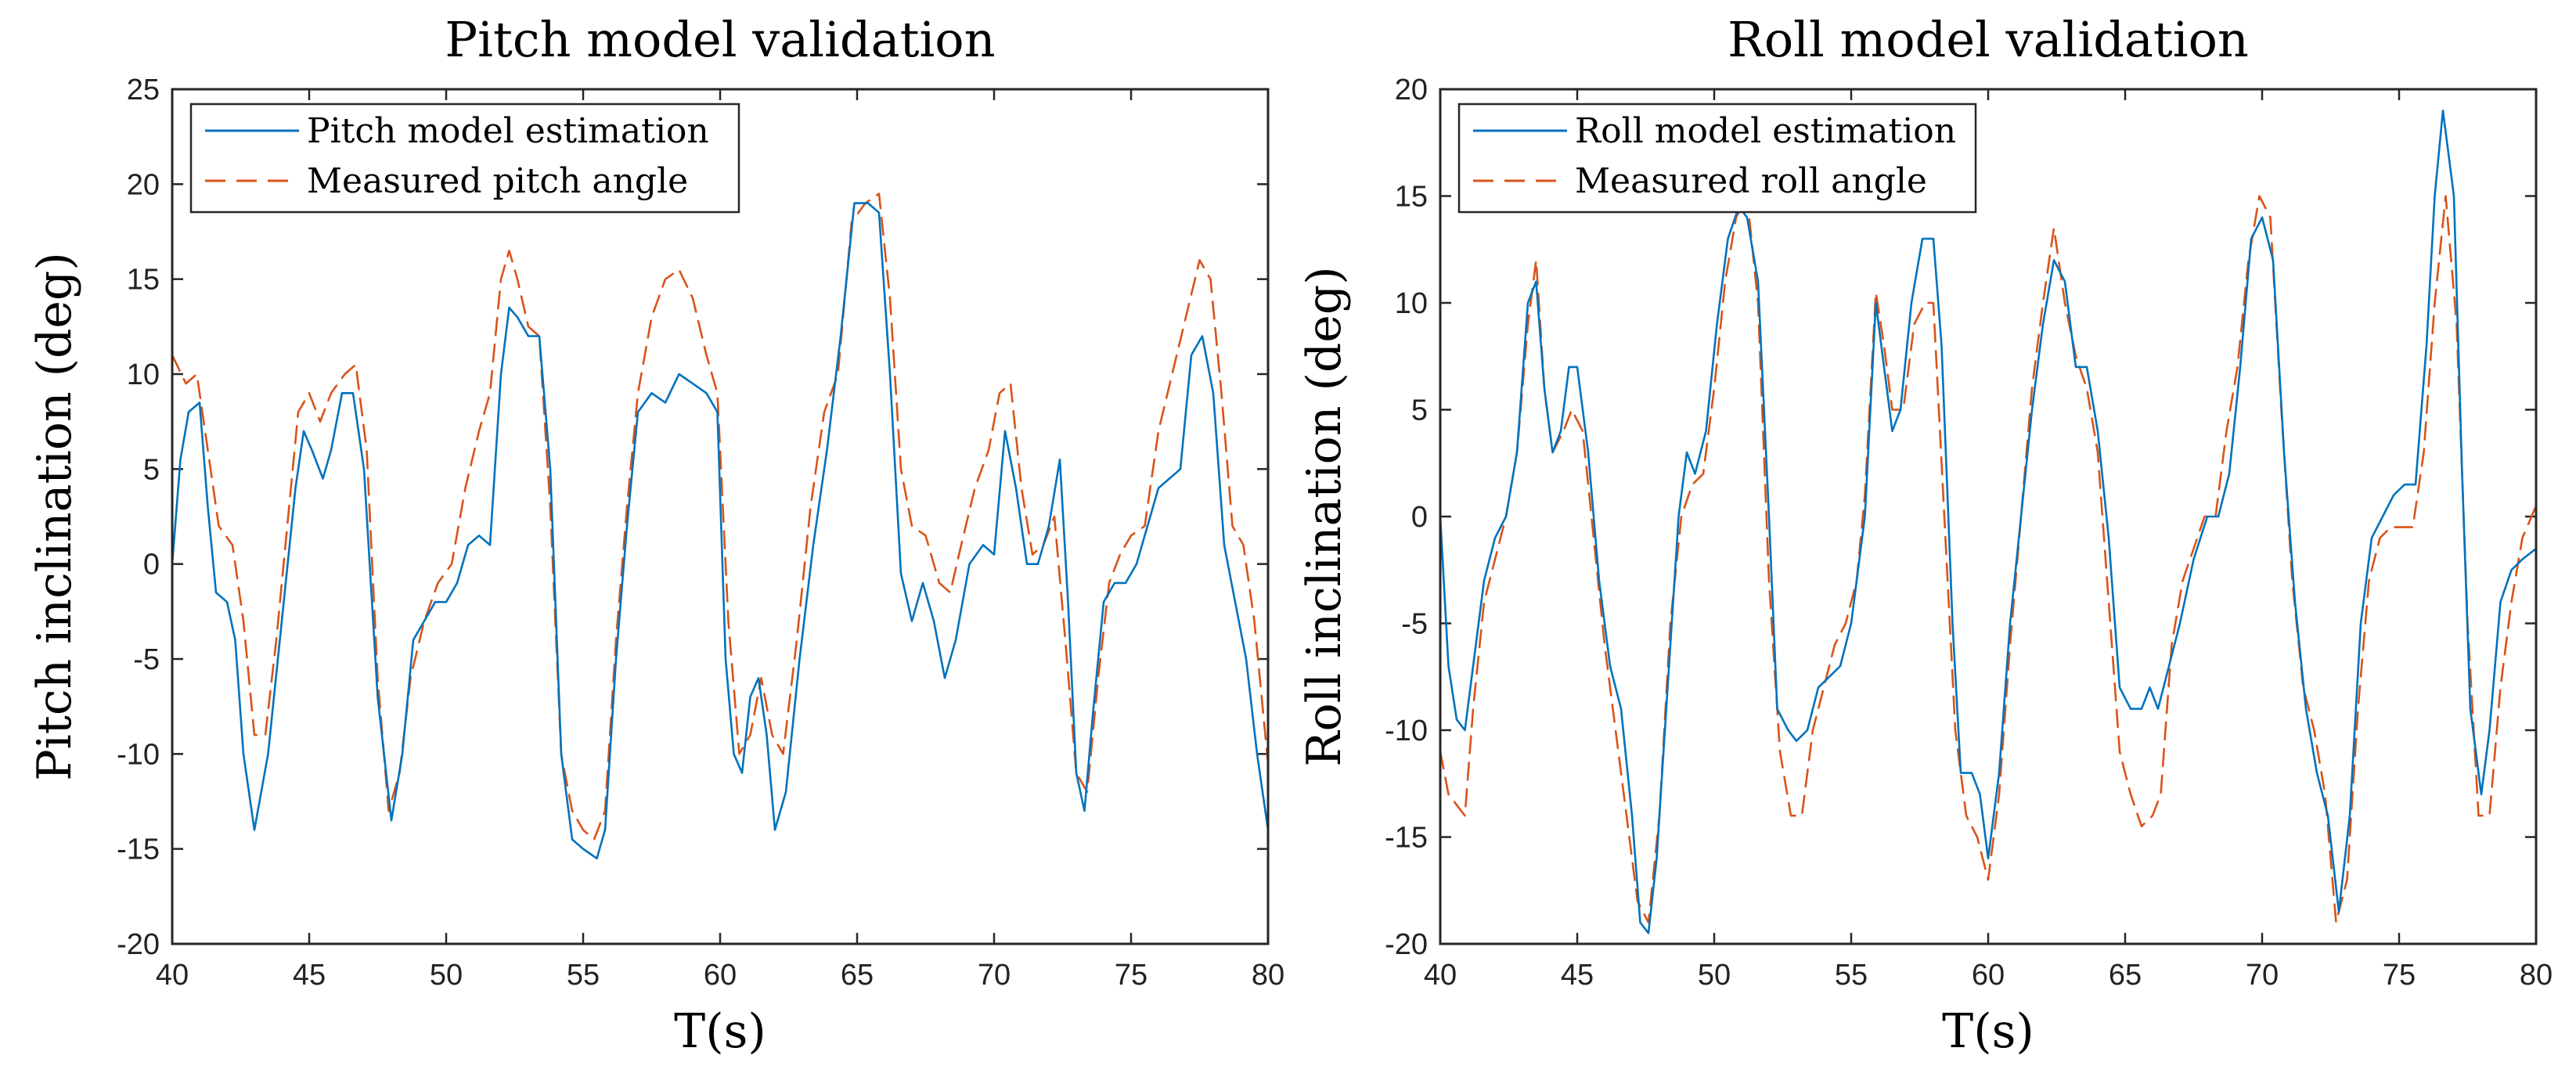 Image resolution: width=2576 pixels, height=1073 pixels. What do you see at coordinates (1406, 838) in the screenshot?
I see `roll-y-tick-label: -15` at bounding box center [1406, 838].